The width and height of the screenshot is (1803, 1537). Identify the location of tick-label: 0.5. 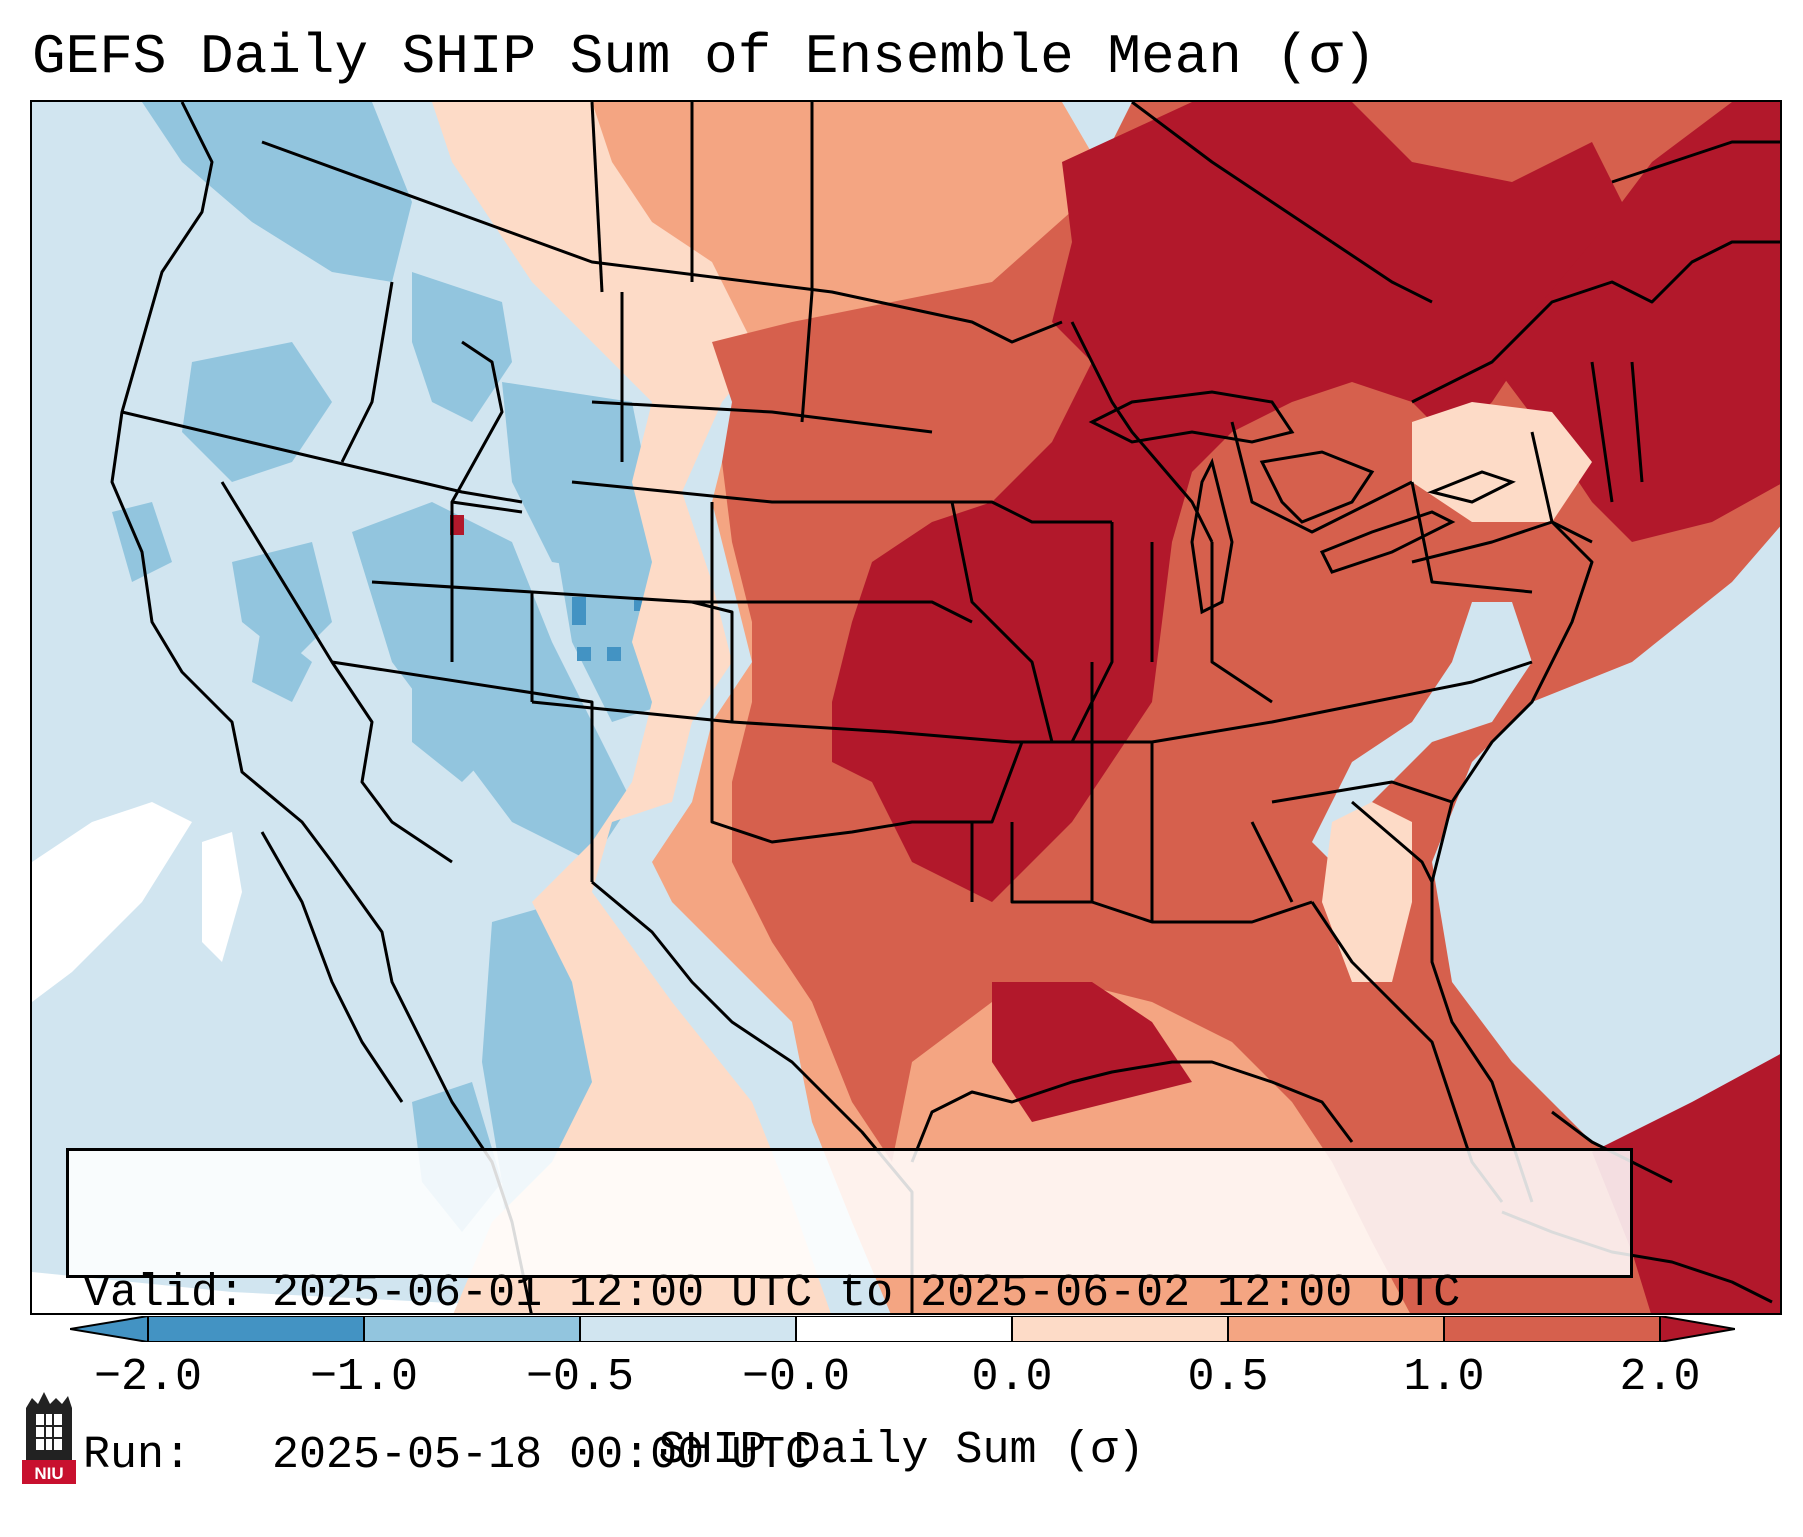
(1228, 1377).